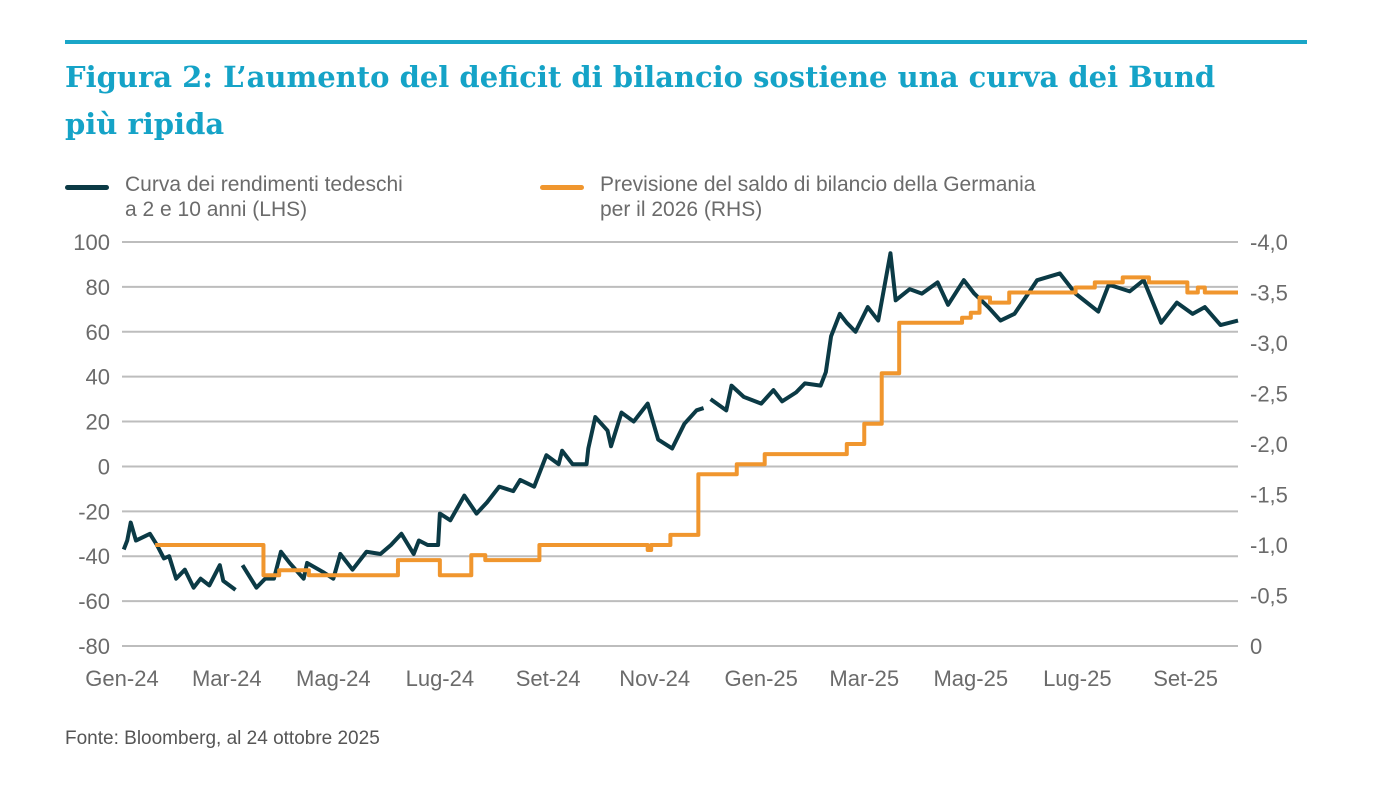  I want to click on y-right-tick-label: -0,5, so click(1269, 596).